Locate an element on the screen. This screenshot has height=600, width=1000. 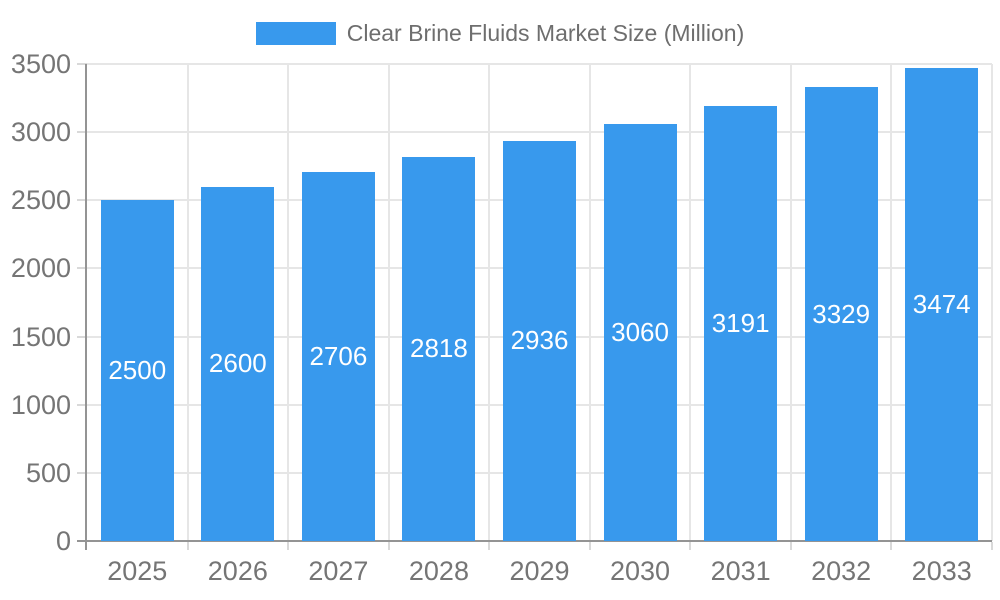
bar-2032: 3329 is located at coordinates (841, 314).